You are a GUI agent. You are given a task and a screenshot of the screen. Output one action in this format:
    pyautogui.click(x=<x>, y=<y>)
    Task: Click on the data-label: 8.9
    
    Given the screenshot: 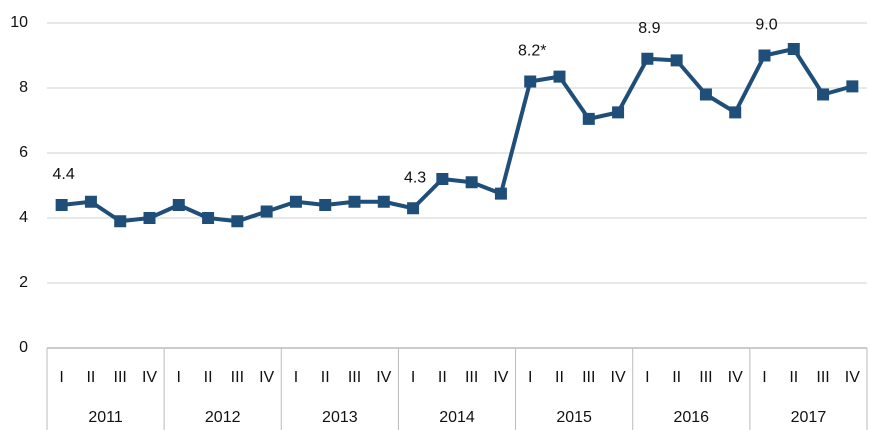 What is the action you would take?
    pyautogui.click(x=649, y=28)
    